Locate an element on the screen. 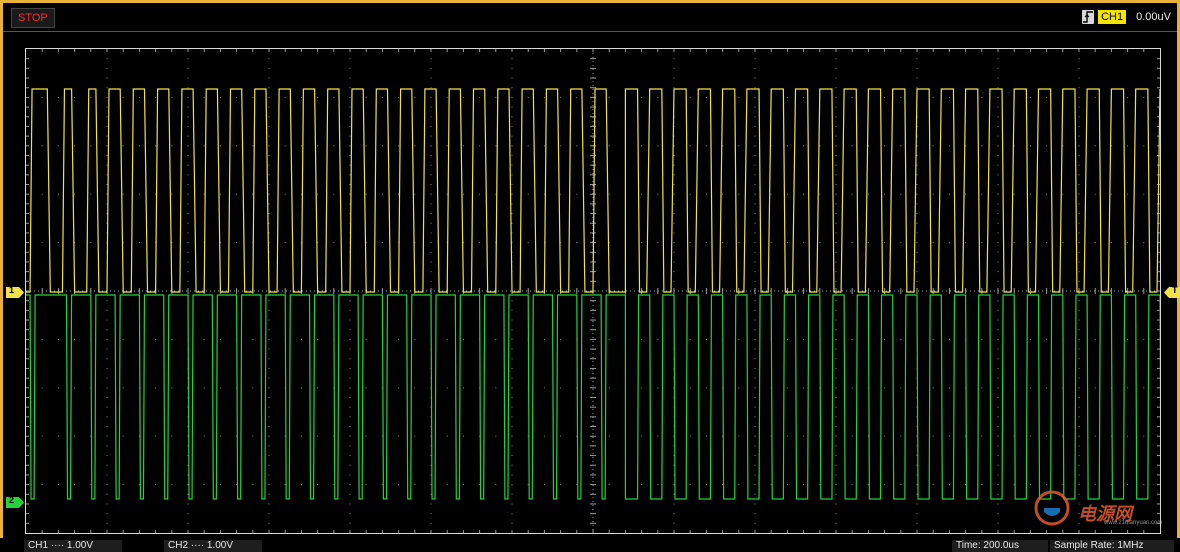  ch2-ground-marker: 2 is located at coordinates (15, 501).